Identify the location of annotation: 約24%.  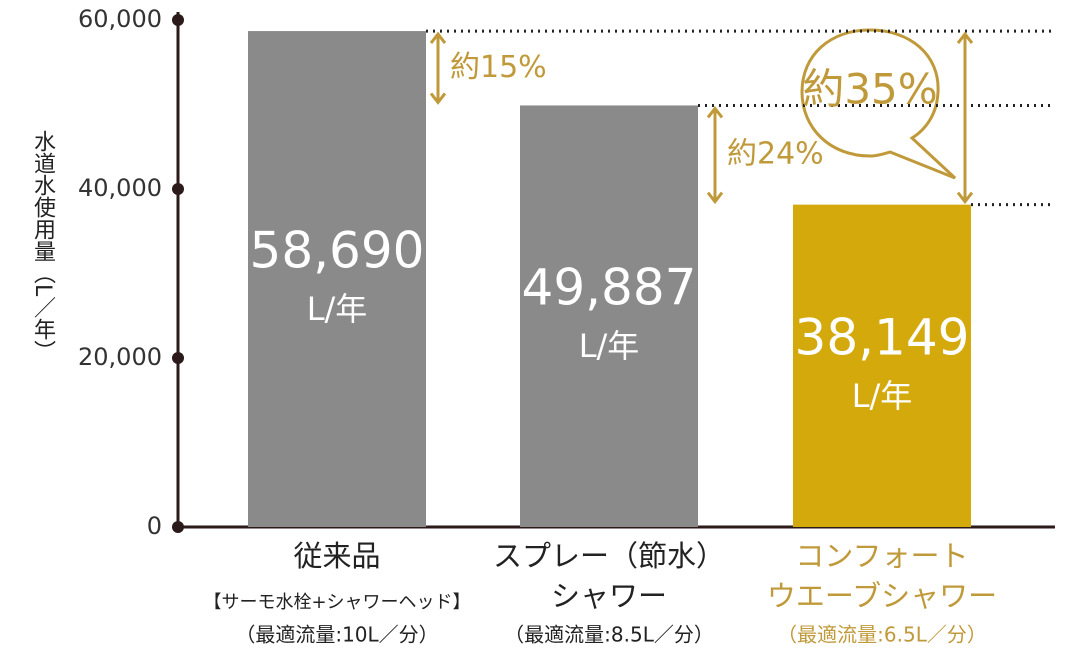
(775, 154).